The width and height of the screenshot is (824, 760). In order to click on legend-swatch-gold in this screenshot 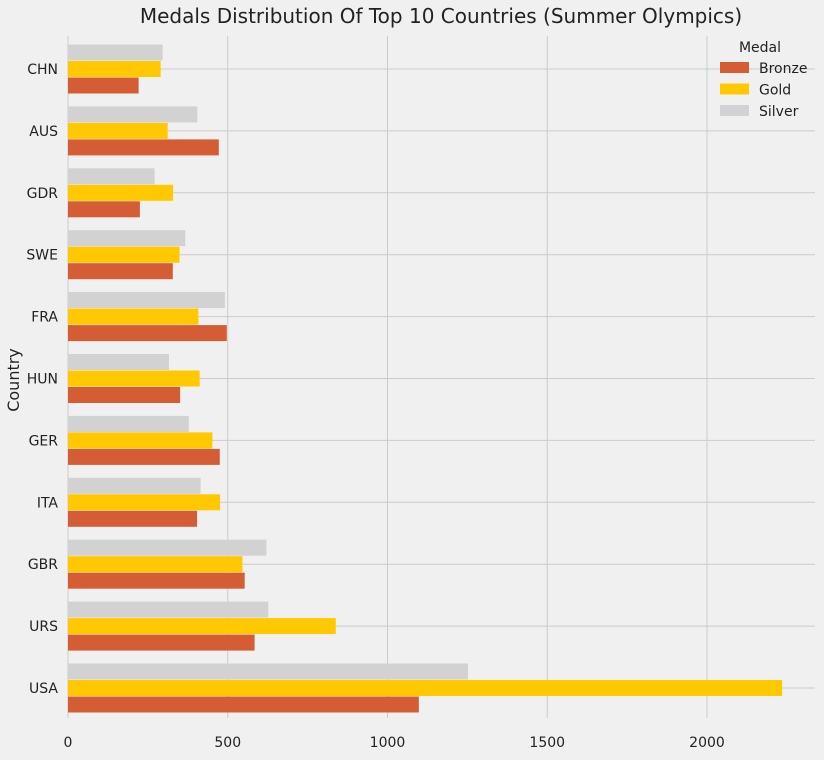, I will do `click(734, 89)`.